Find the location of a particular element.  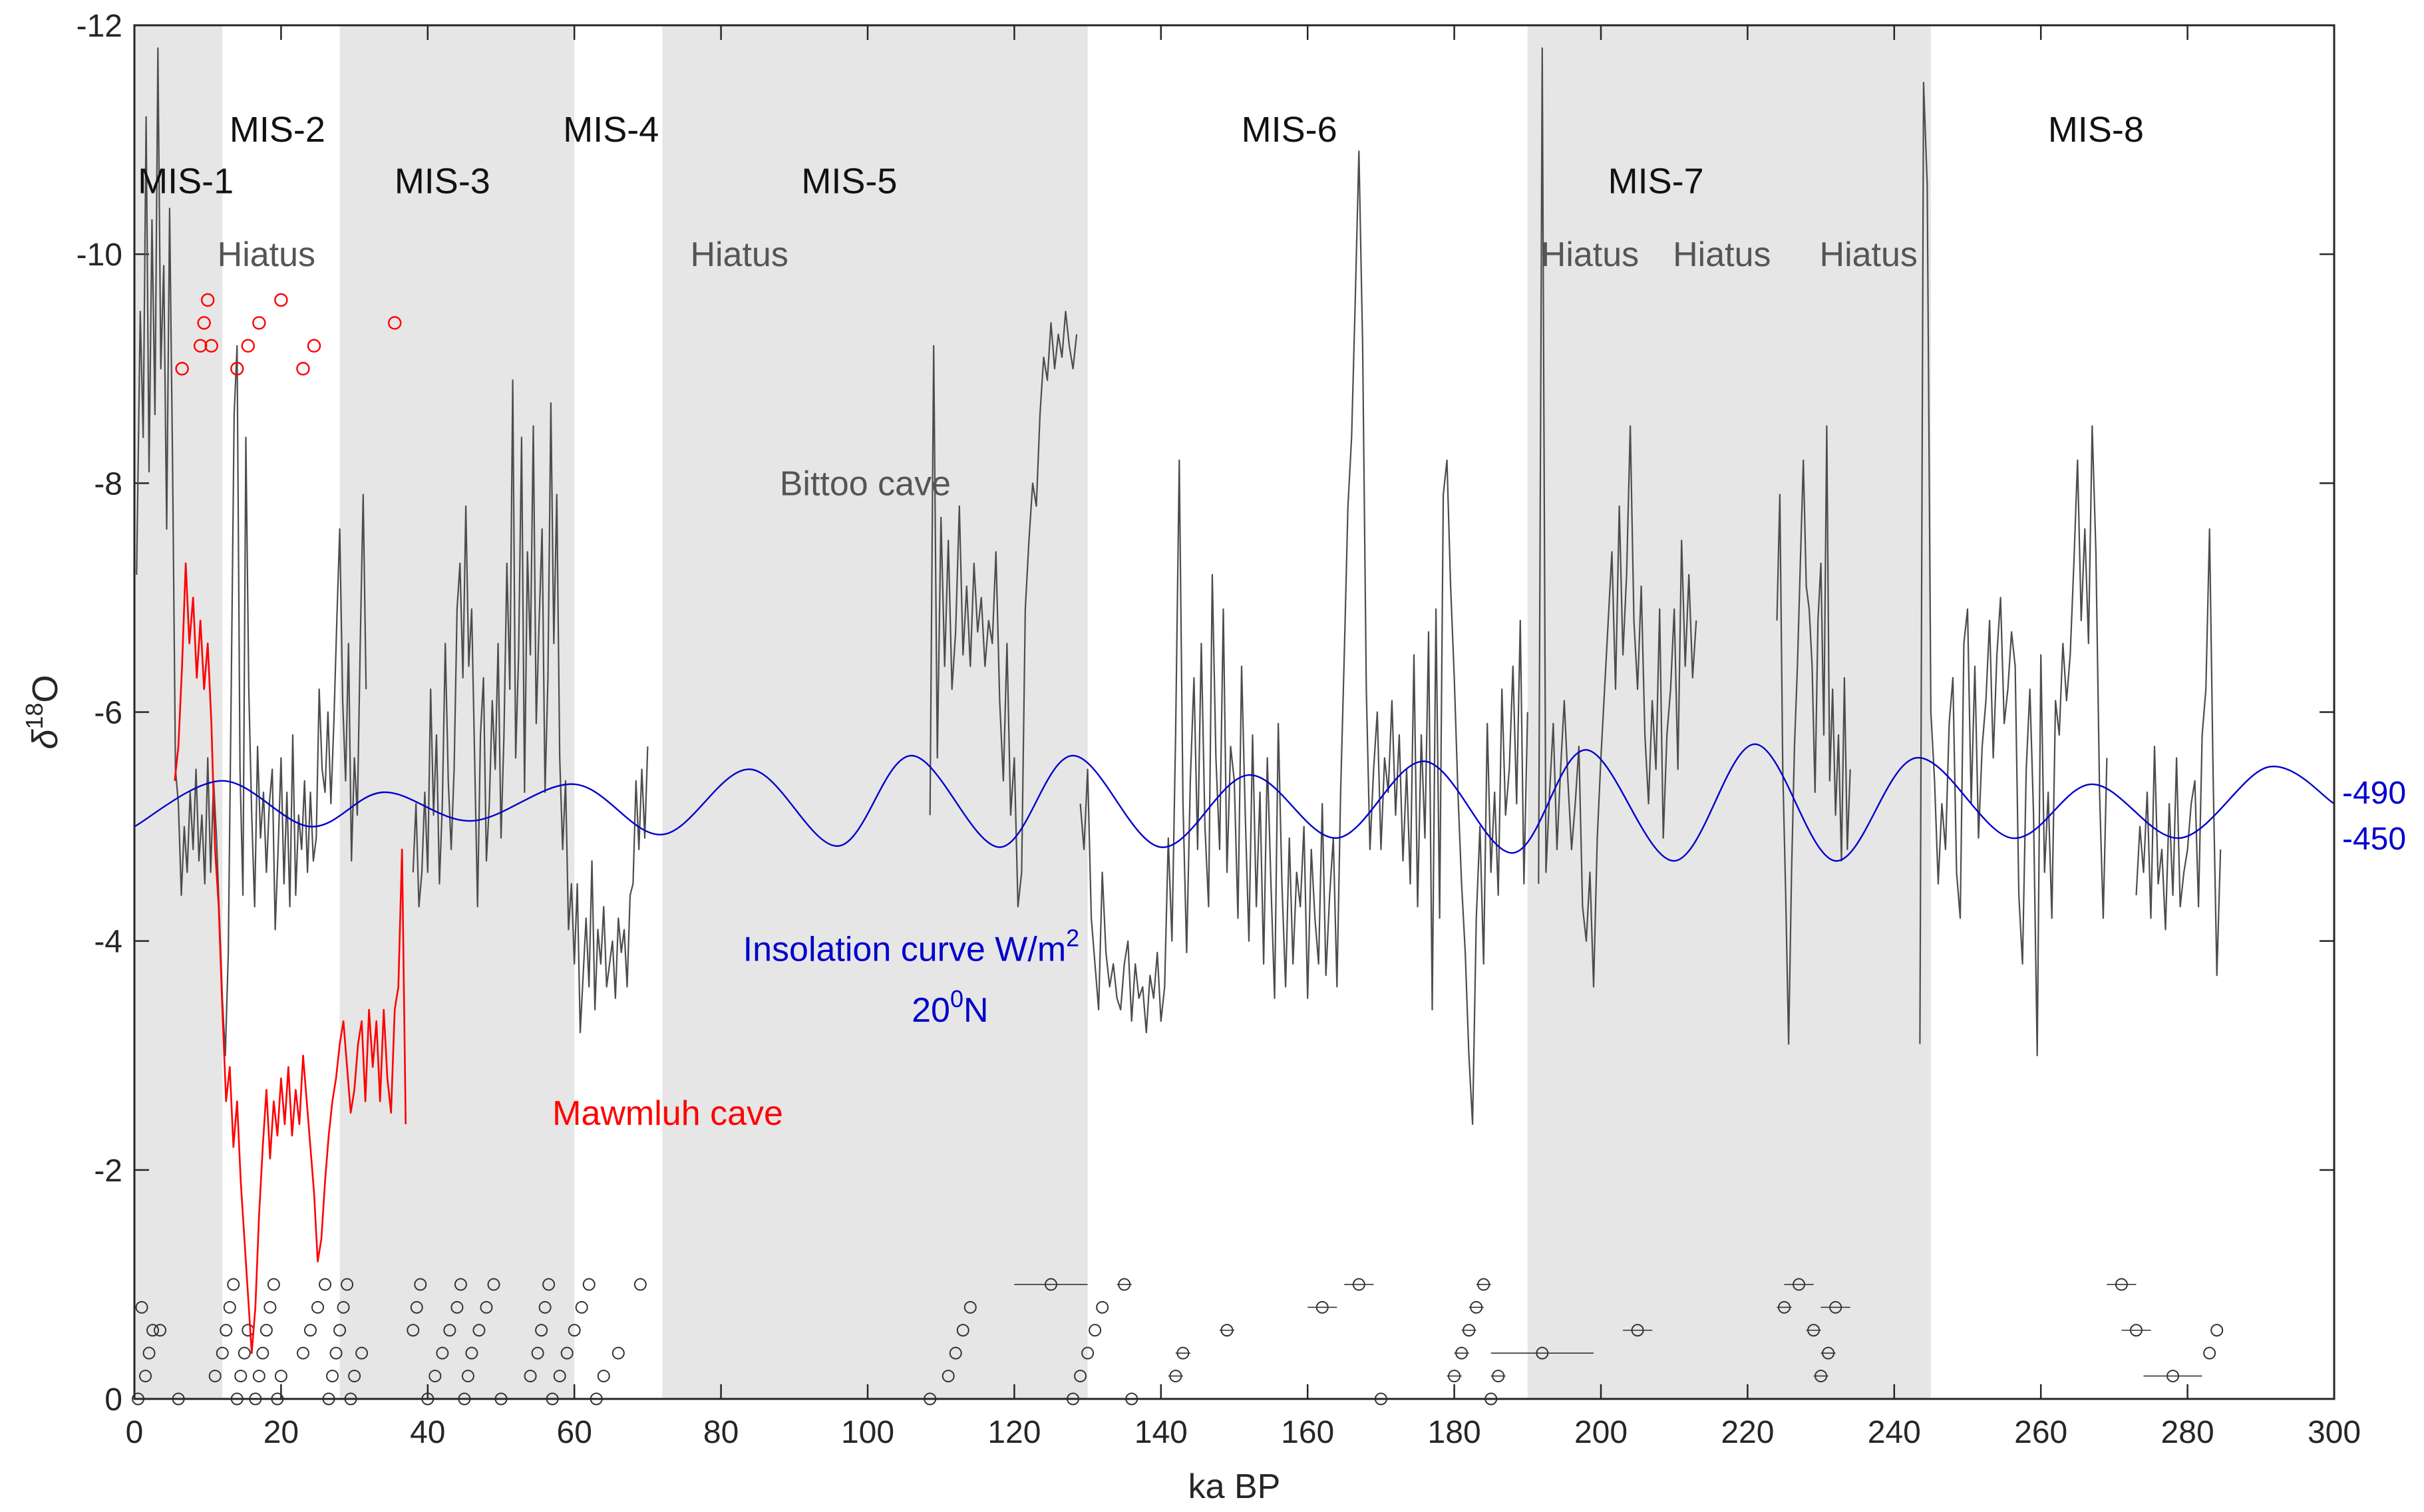

y-axis-label: δ18O is located at coordinates (43, 712).